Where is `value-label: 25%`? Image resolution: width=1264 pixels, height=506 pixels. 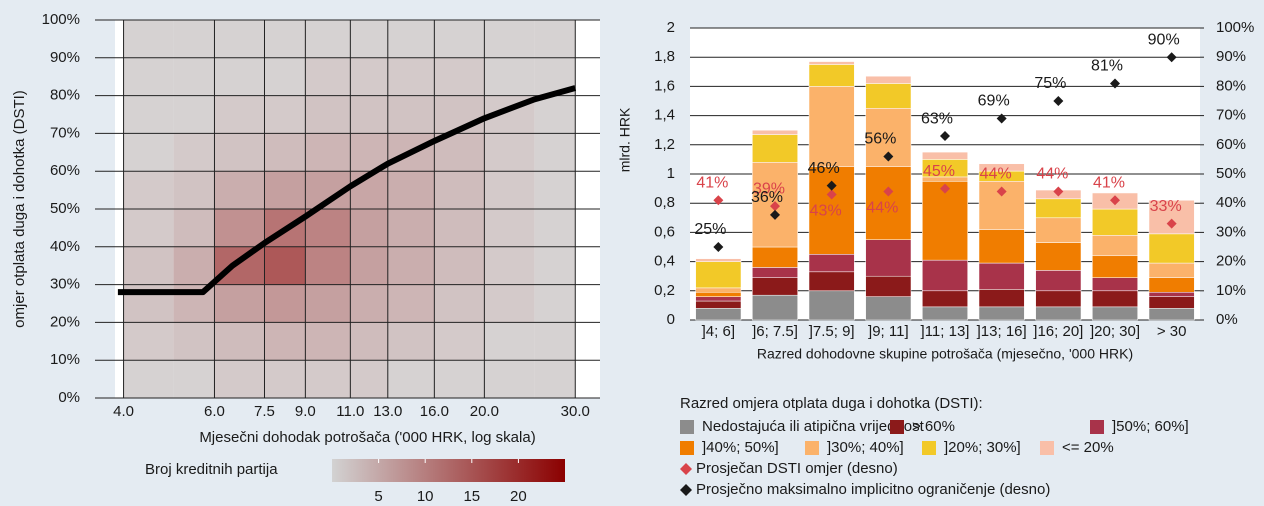 value-label: 25% is located at coordinates (710, 229).